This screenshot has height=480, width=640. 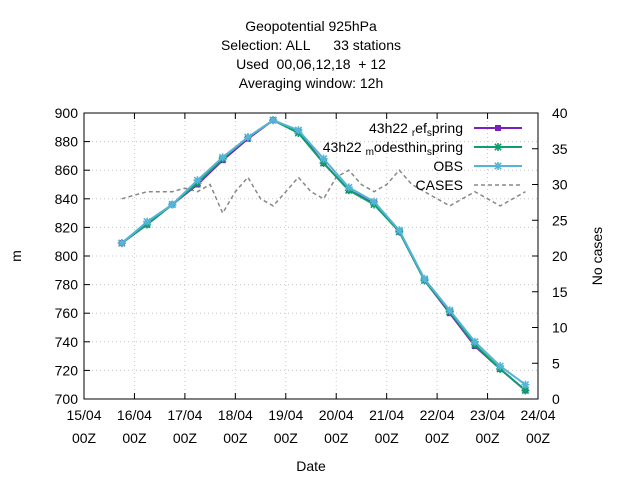 What do you see at coordinates (16, 256) in the screenshot?
I see `y-axis-label: m` at bounding box center [16, 256].